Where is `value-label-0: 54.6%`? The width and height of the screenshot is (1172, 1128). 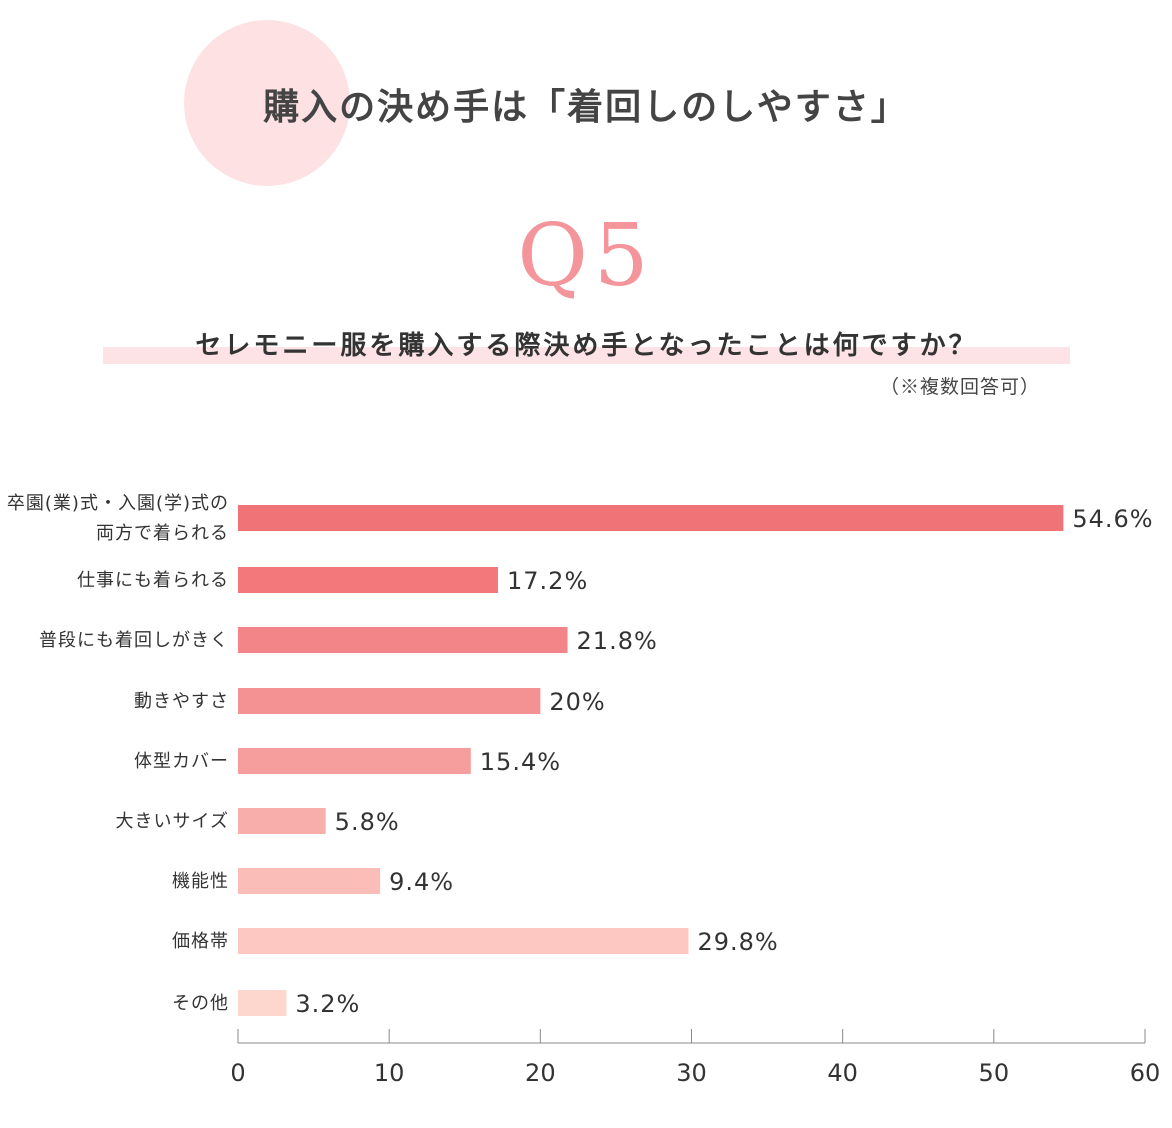 value-label-0: 54.6% is located at coordinates (1112, 519).